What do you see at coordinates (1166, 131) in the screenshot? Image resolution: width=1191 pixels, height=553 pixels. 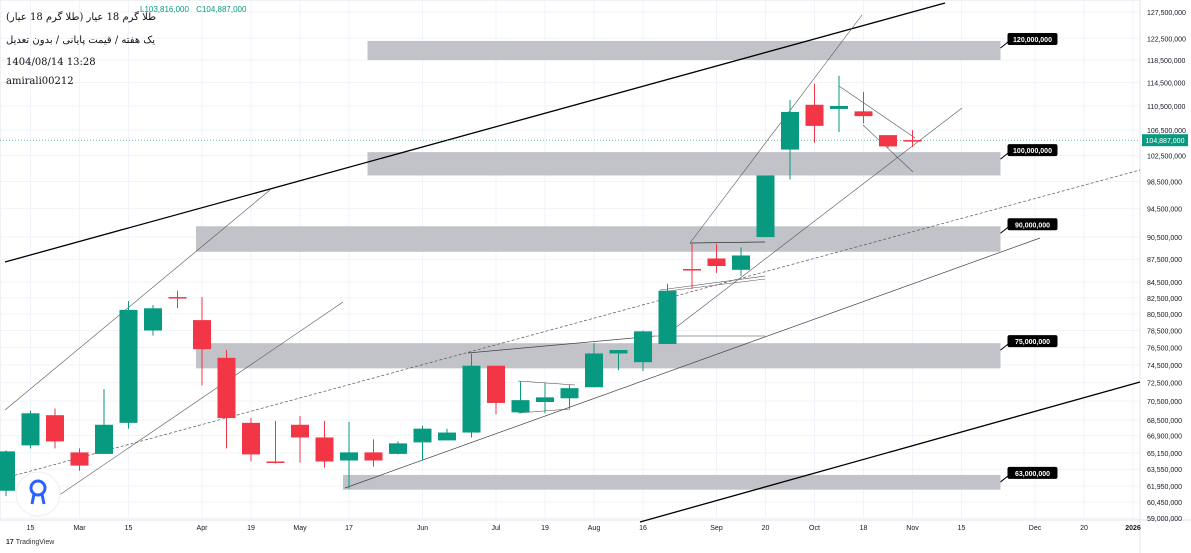 I see `price-tick-label: 106,500,000` at bounding box center [1166, 131].